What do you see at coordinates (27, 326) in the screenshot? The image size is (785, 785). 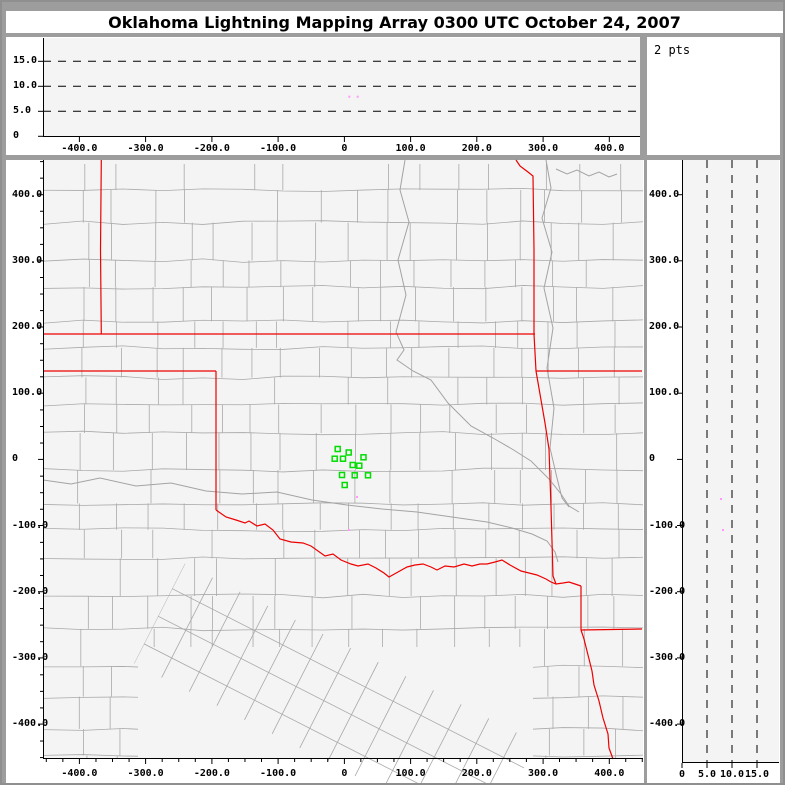 I see `map-y-tick-label: 200.0` at bounding box center [27, 326].